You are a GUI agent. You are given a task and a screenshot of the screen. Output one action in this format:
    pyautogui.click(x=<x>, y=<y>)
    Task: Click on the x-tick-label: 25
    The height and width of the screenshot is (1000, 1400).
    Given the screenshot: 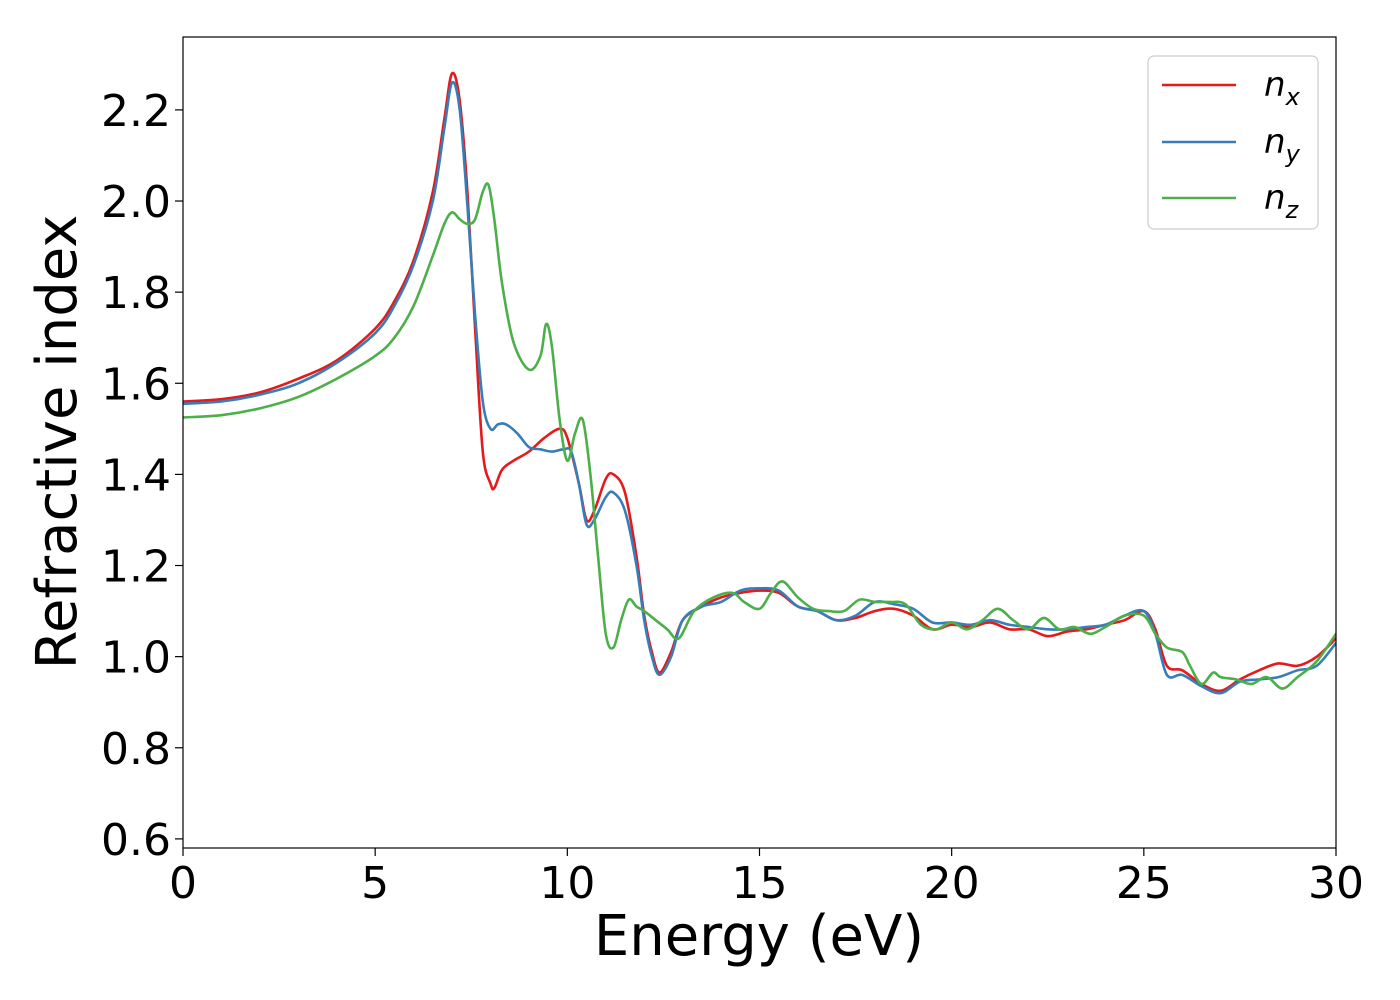 What is the action you would take?
    pyautogui.click(x=1144, y=883)
    